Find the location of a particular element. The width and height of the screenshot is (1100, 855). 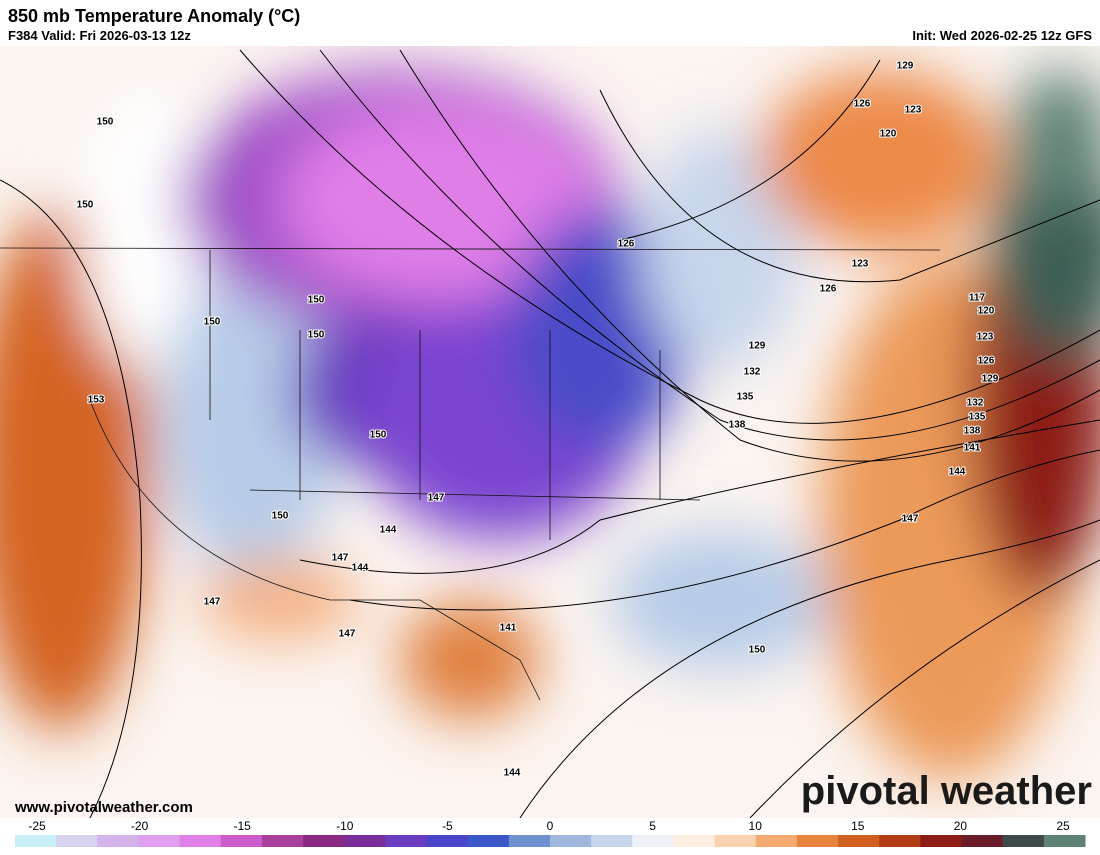

colorbar-tick-label: 20 is located at coordinates (961, 826).